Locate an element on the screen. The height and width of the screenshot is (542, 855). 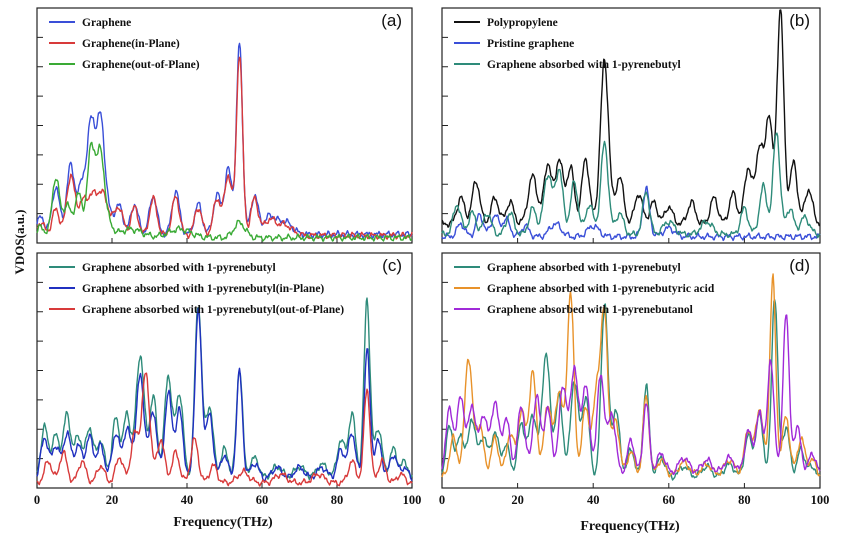
y-axis-label: VDOS(a.u.) is located at coordinates (19, 241).